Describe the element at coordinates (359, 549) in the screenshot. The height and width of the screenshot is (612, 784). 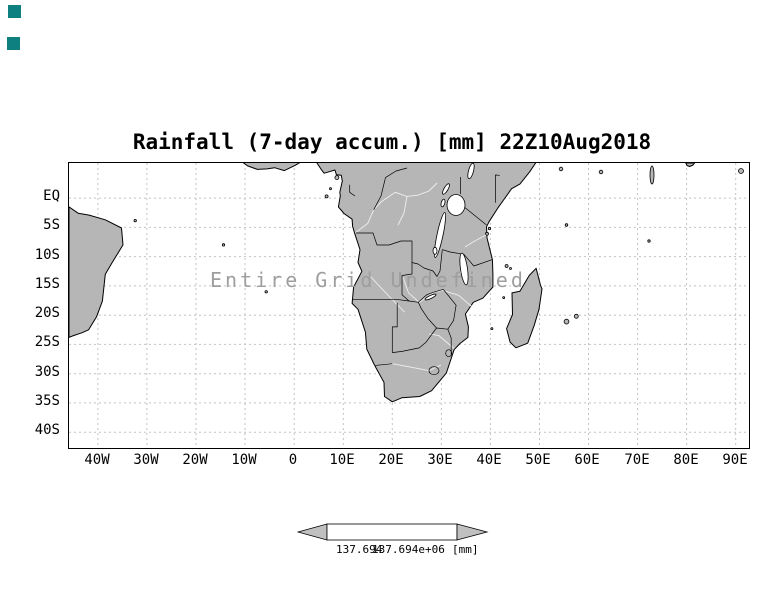
I see `colorbar-label-left: 137.694` at that location.